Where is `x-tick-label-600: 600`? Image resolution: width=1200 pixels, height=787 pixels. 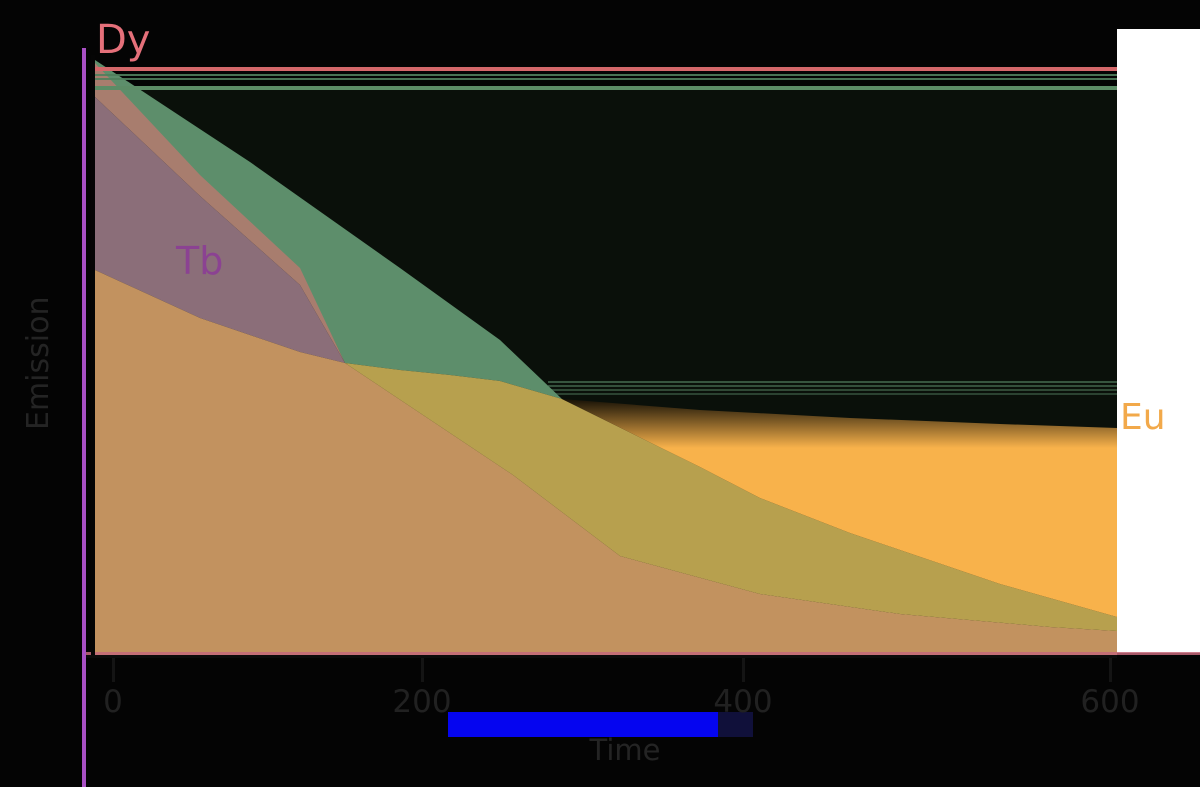
x-tick-label-600: 600 is located at coordinates (1110, 702).